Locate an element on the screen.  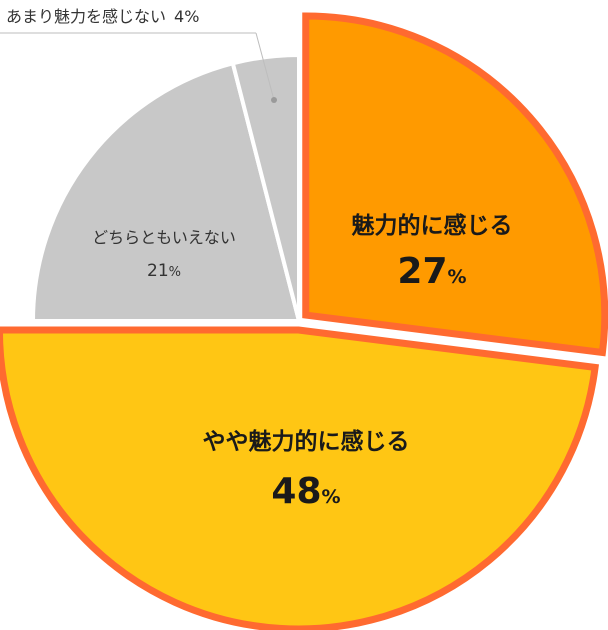
slice-separator is located at coordinates (457, 341).